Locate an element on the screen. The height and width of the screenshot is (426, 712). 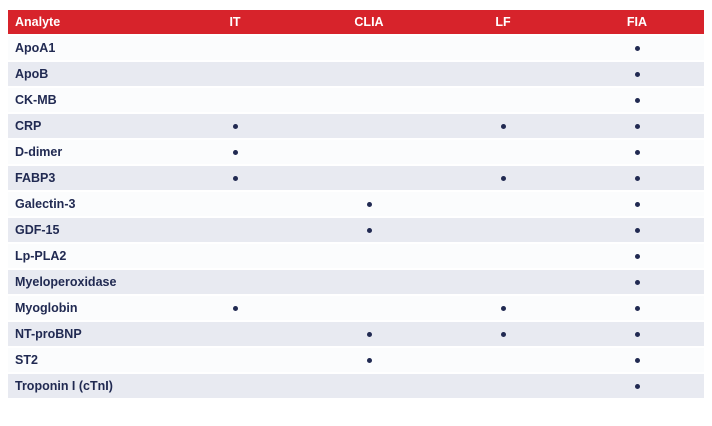
analyte-label: Myeloperoxidase is located at coordinates (66, 282).